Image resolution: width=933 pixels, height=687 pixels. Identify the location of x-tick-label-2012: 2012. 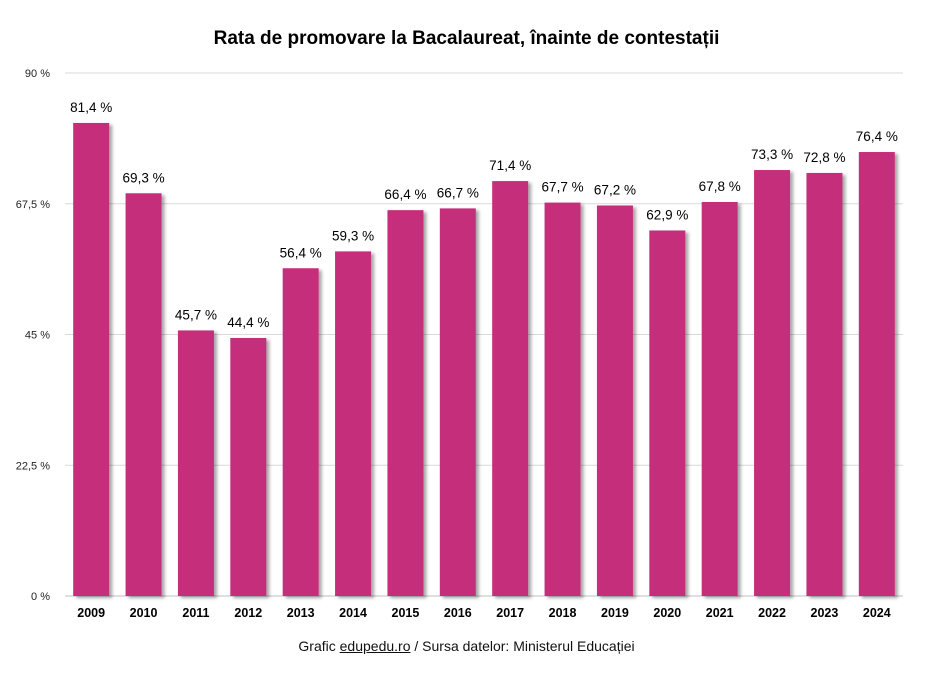
(248, 613).